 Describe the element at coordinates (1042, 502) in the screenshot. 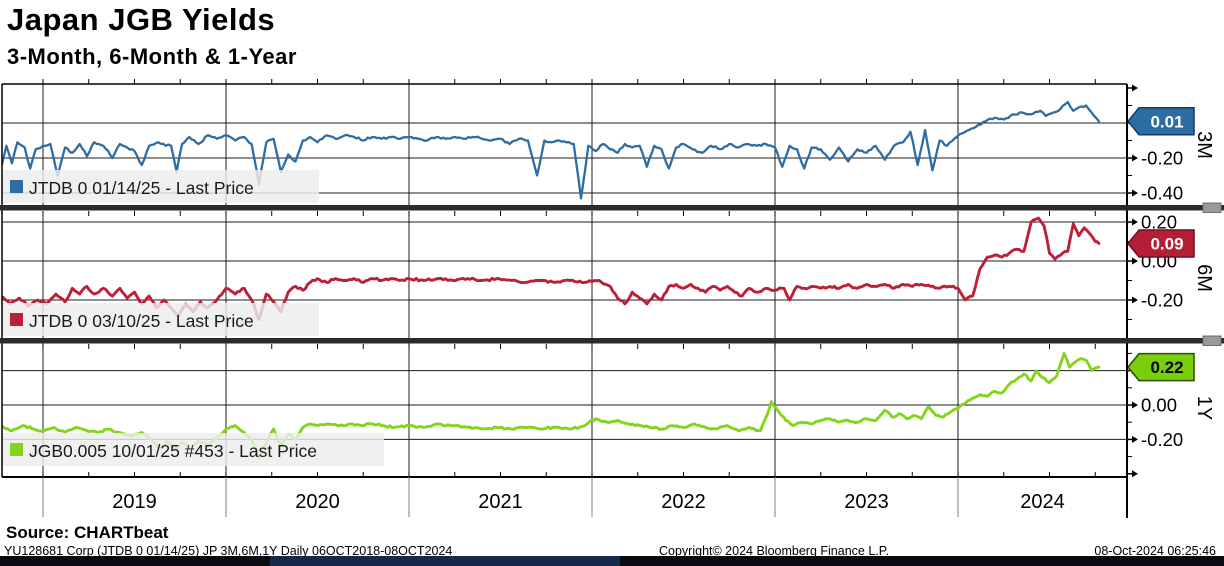

I see `x-year-label: 2024` at that location.